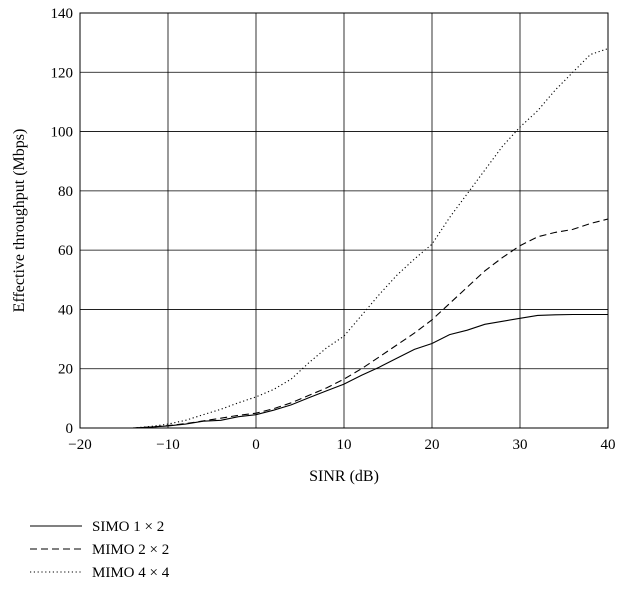  Describe the element at coordinates (65, 192) in the screenshot. I see `y-tick-label: 80` at that location.